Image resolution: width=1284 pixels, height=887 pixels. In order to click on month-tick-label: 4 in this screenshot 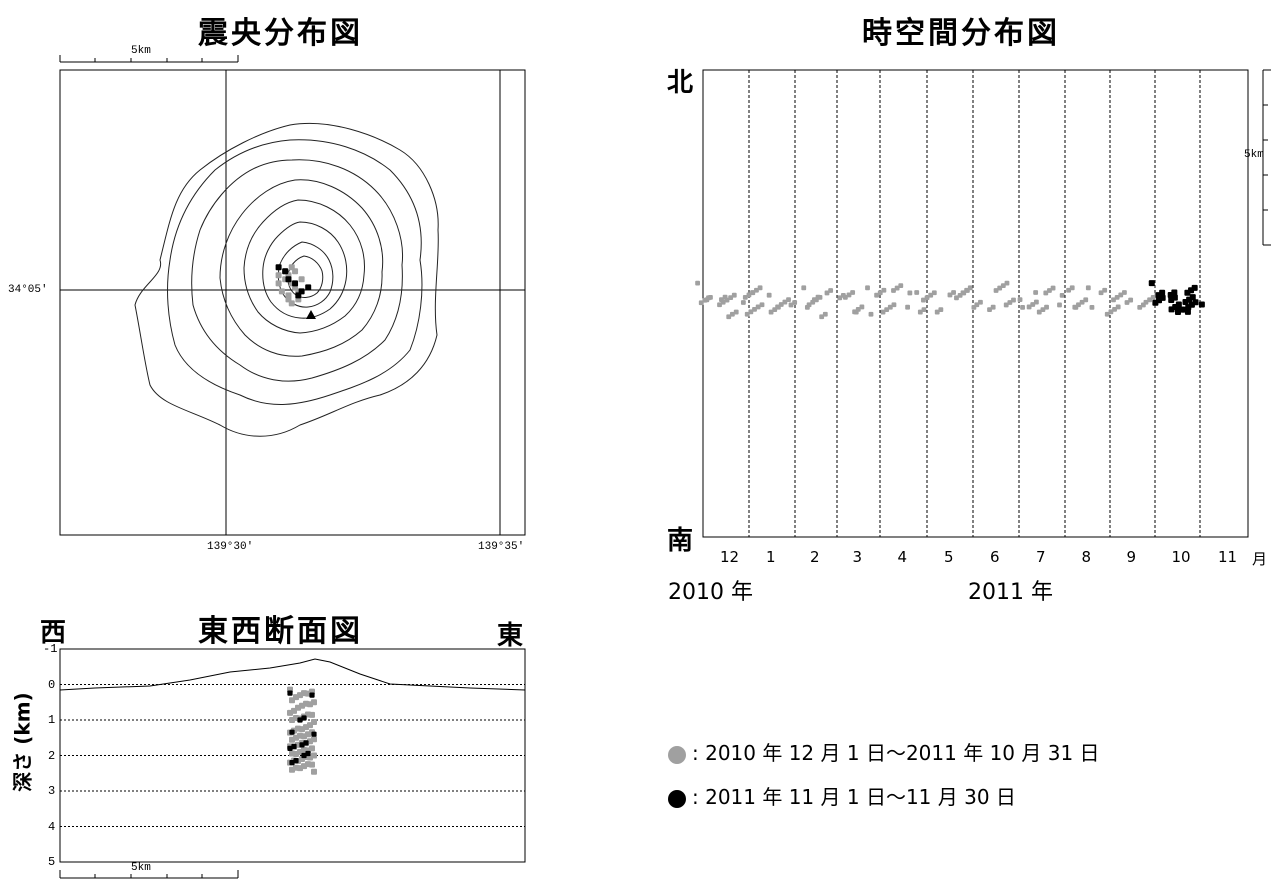, I will do `click(902, 557)`.